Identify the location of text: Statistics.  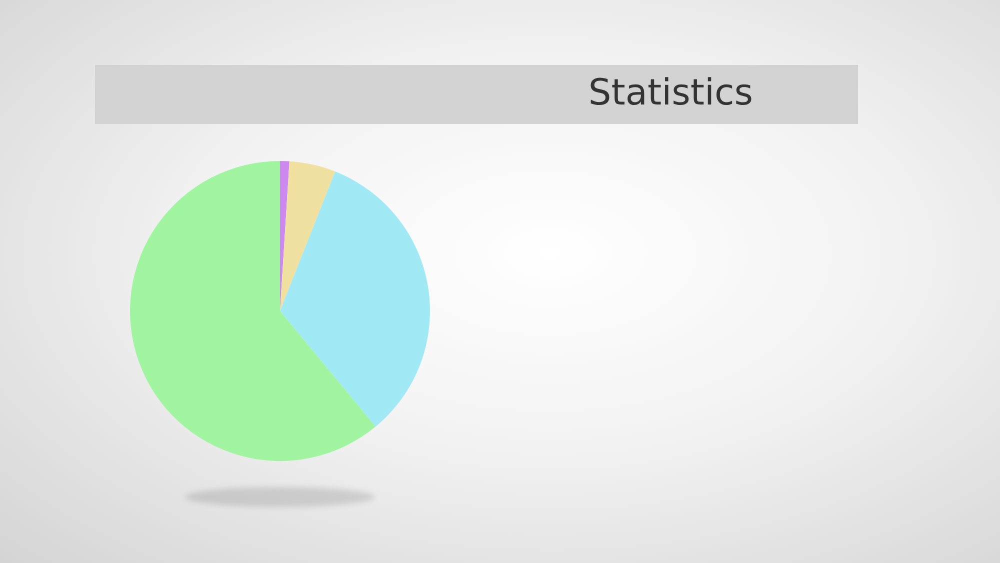
(671, 93).